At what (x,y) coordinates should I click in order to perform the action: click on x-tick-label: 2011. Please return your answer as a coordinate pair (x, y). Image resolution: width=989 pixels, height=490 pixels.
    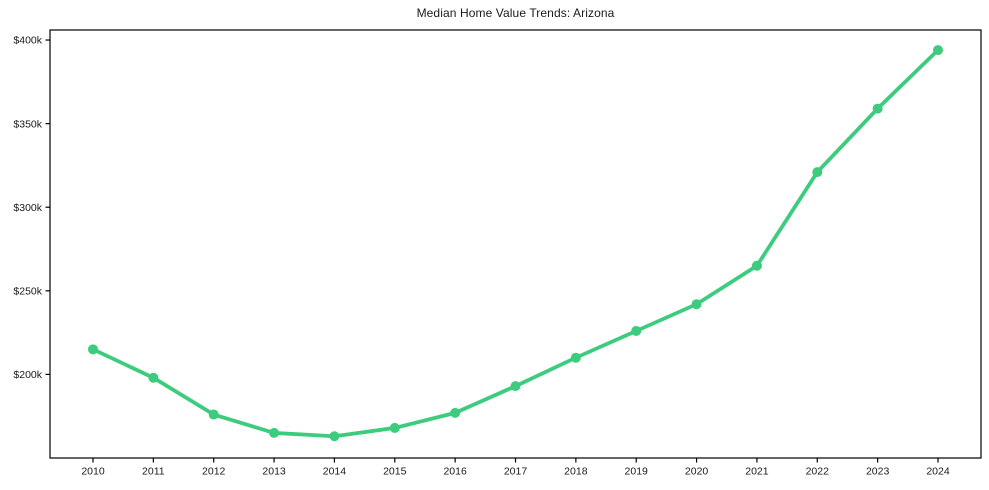
    Looking at the image, I should click on (153, 472).